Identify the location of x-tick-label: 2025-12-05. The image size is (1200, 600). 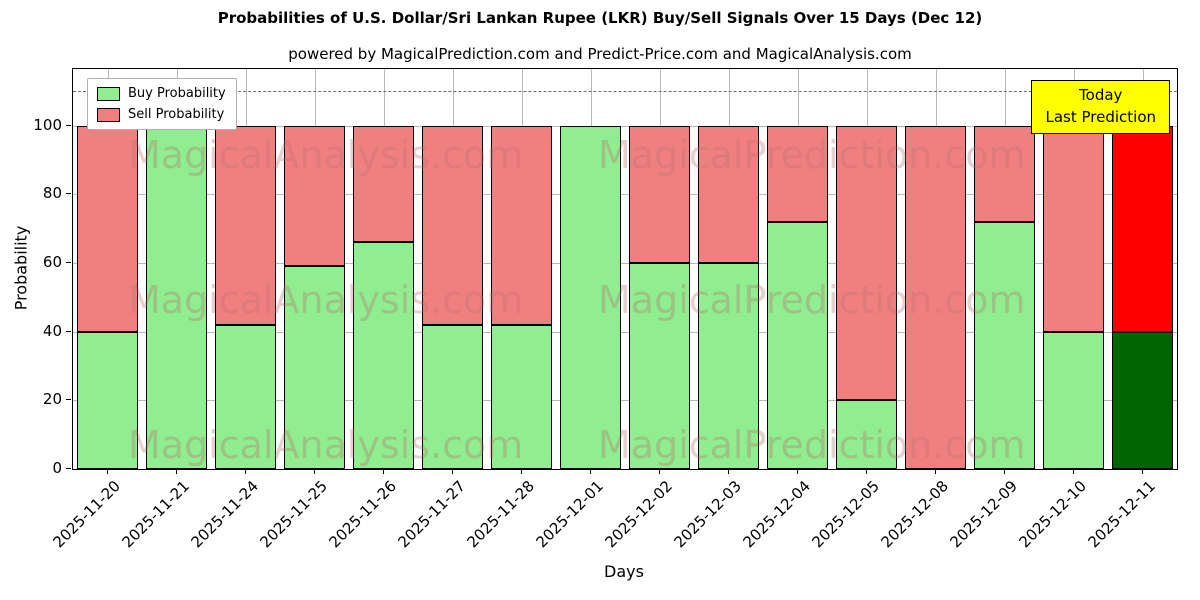
(846, 514).